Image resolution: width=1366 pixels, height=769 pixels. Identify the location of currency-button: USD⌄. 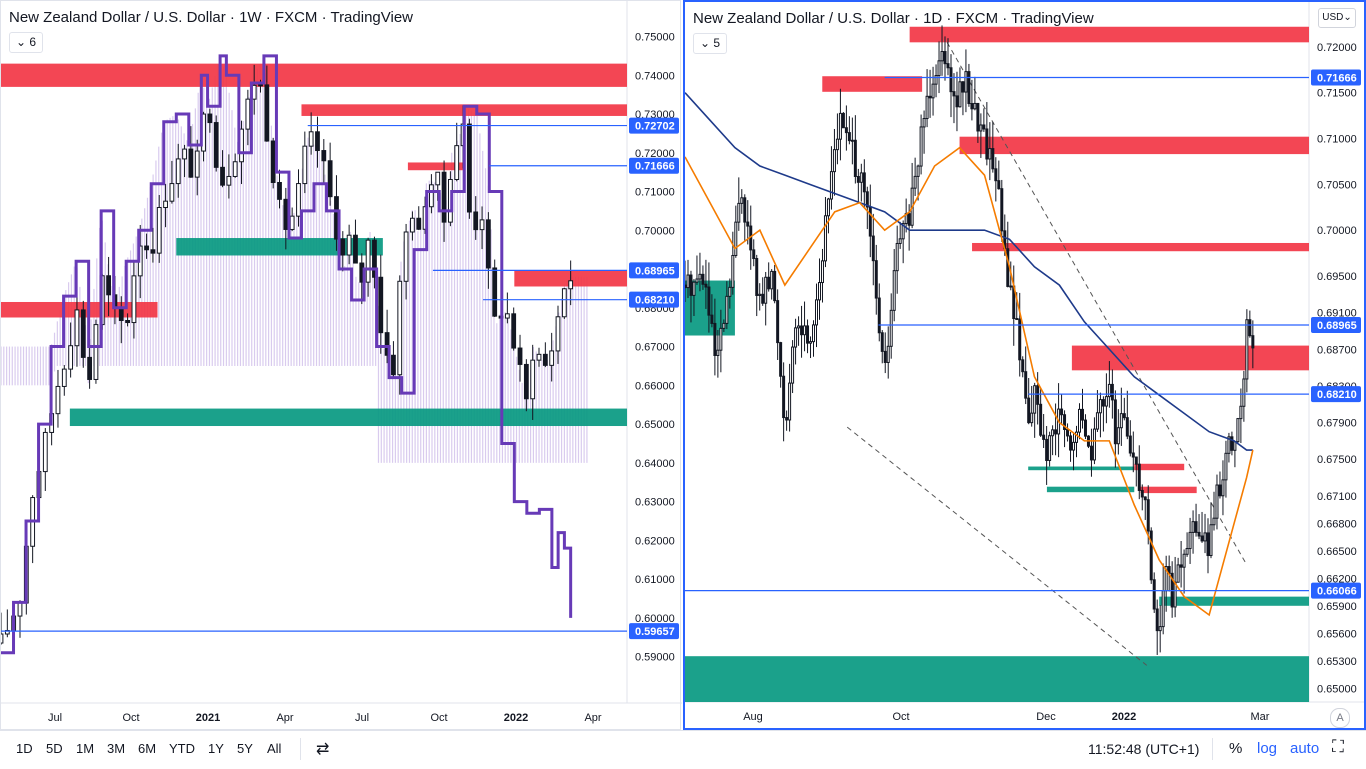
(1337, 18).